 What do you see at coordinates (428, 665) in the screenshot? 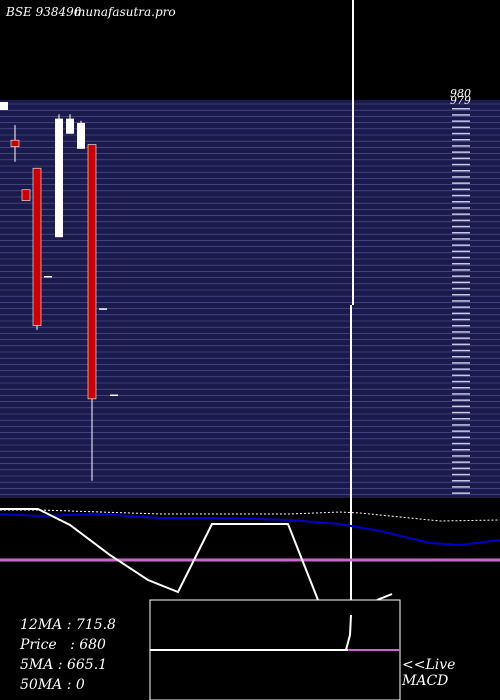
I see `macd-live-label: <<Live` at bounding box center [428, 665].